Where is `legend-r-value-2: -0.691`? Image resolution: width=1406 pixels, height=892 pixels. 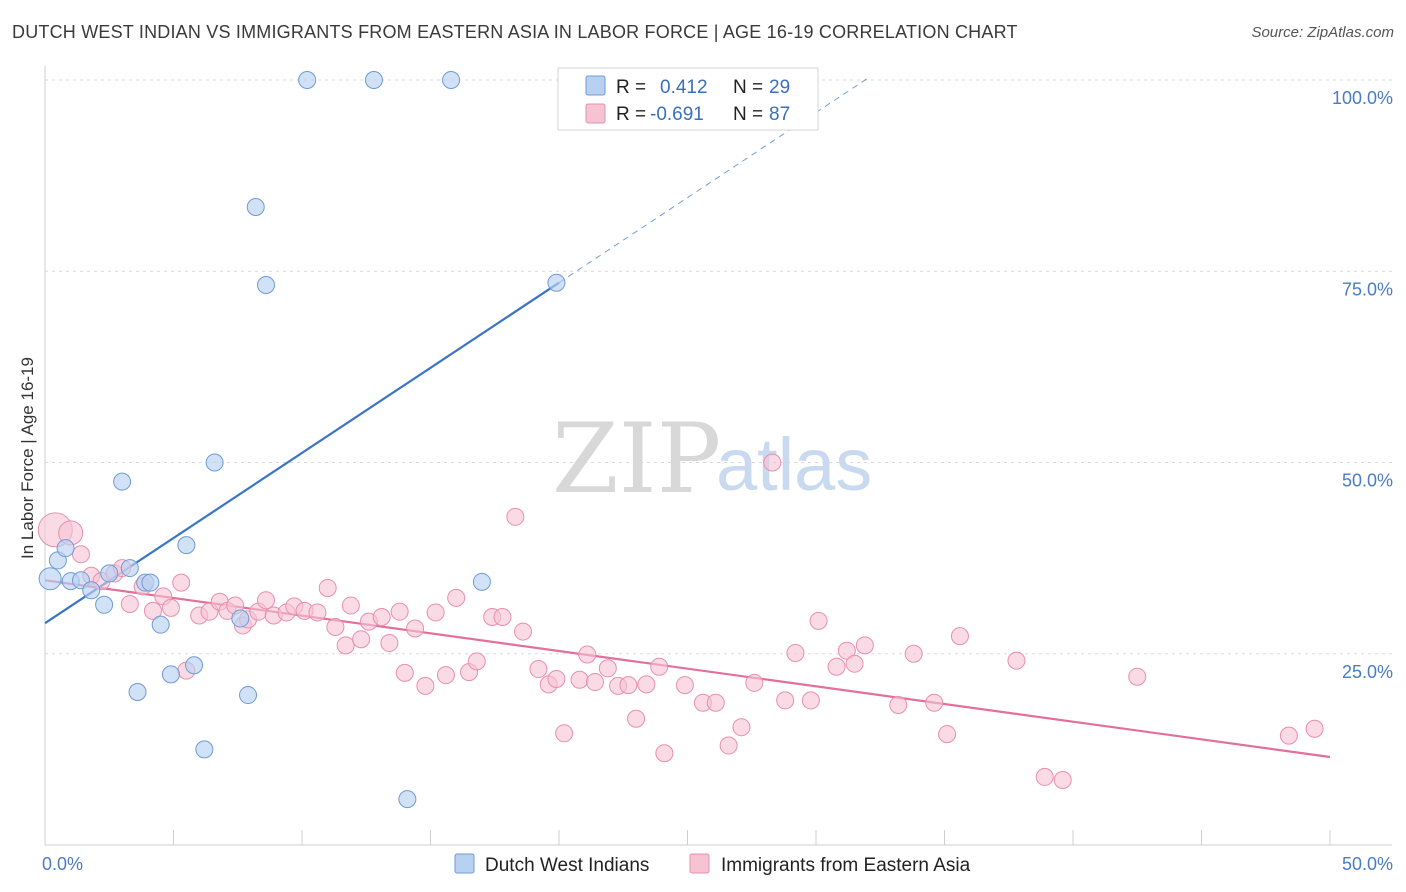
legend-r-value-2: -0.691 is located at coordinates (677, 114).